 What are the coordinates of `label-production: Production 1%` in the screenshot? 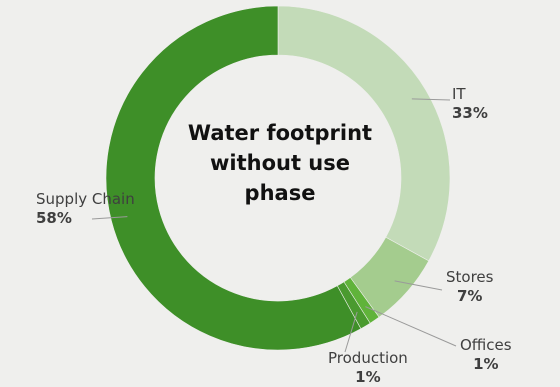 It's located at (368, 368).